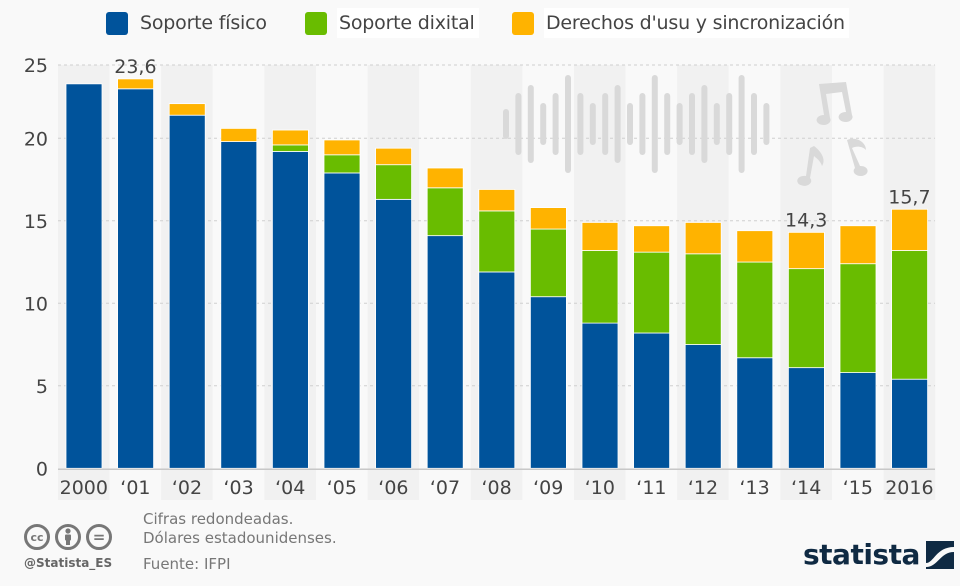 This screenshot has height=586, width=960. I want to click on x-tick-label: ‘15, so click(858, 488).